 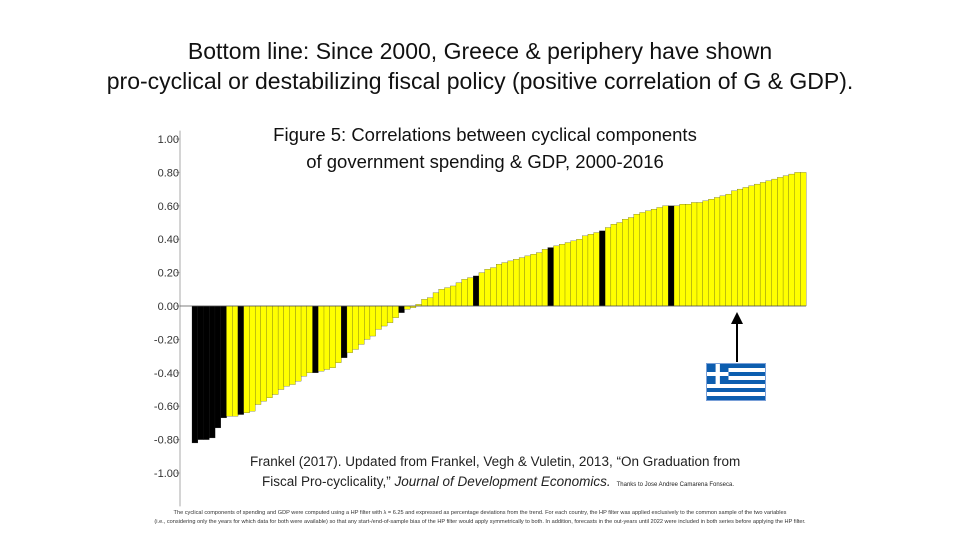 What do you see at coordinates (328, 481) in the screenshot?
I see `source-line2-prefix: Fiscal Pro-cyclicality,”` at bounding box center [328, 481].